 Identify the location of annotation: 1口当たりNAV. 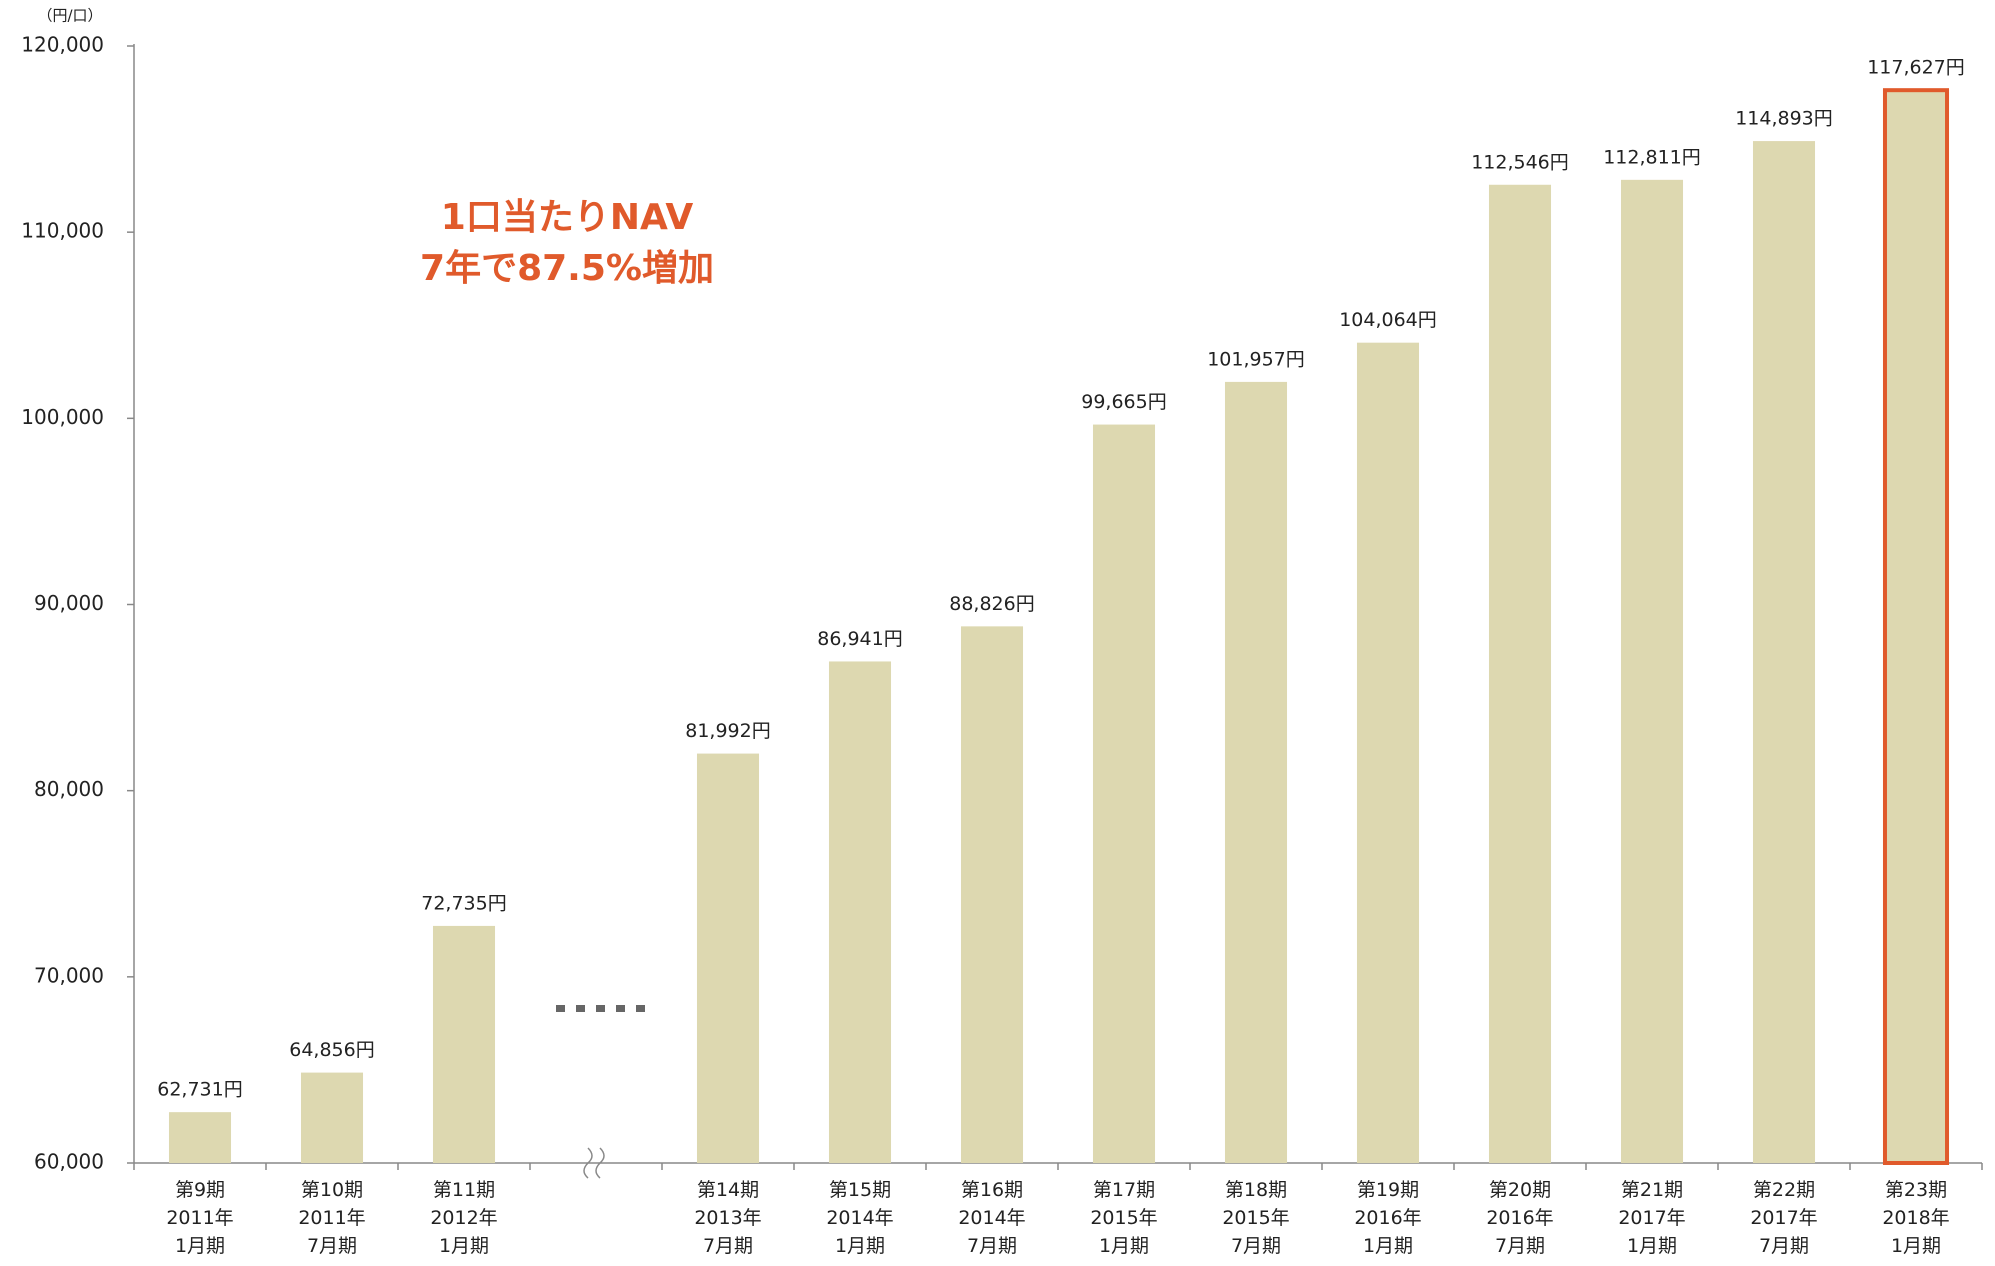
(567, 217).